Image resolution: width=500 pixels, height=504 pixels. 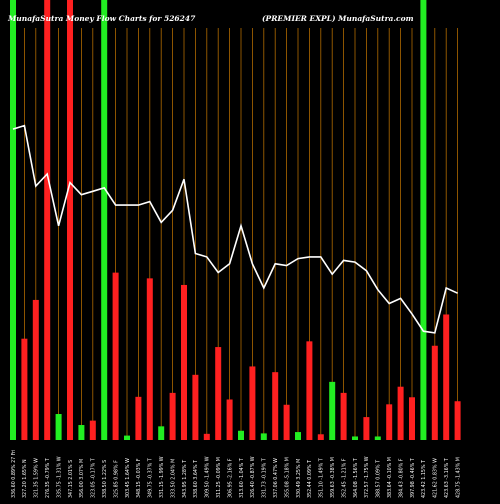 What do you see at coordinates (276, 478) in the screenshot?
I see `x-tick-label: 337.06 0.47% W` at bounding box center [276, 478].